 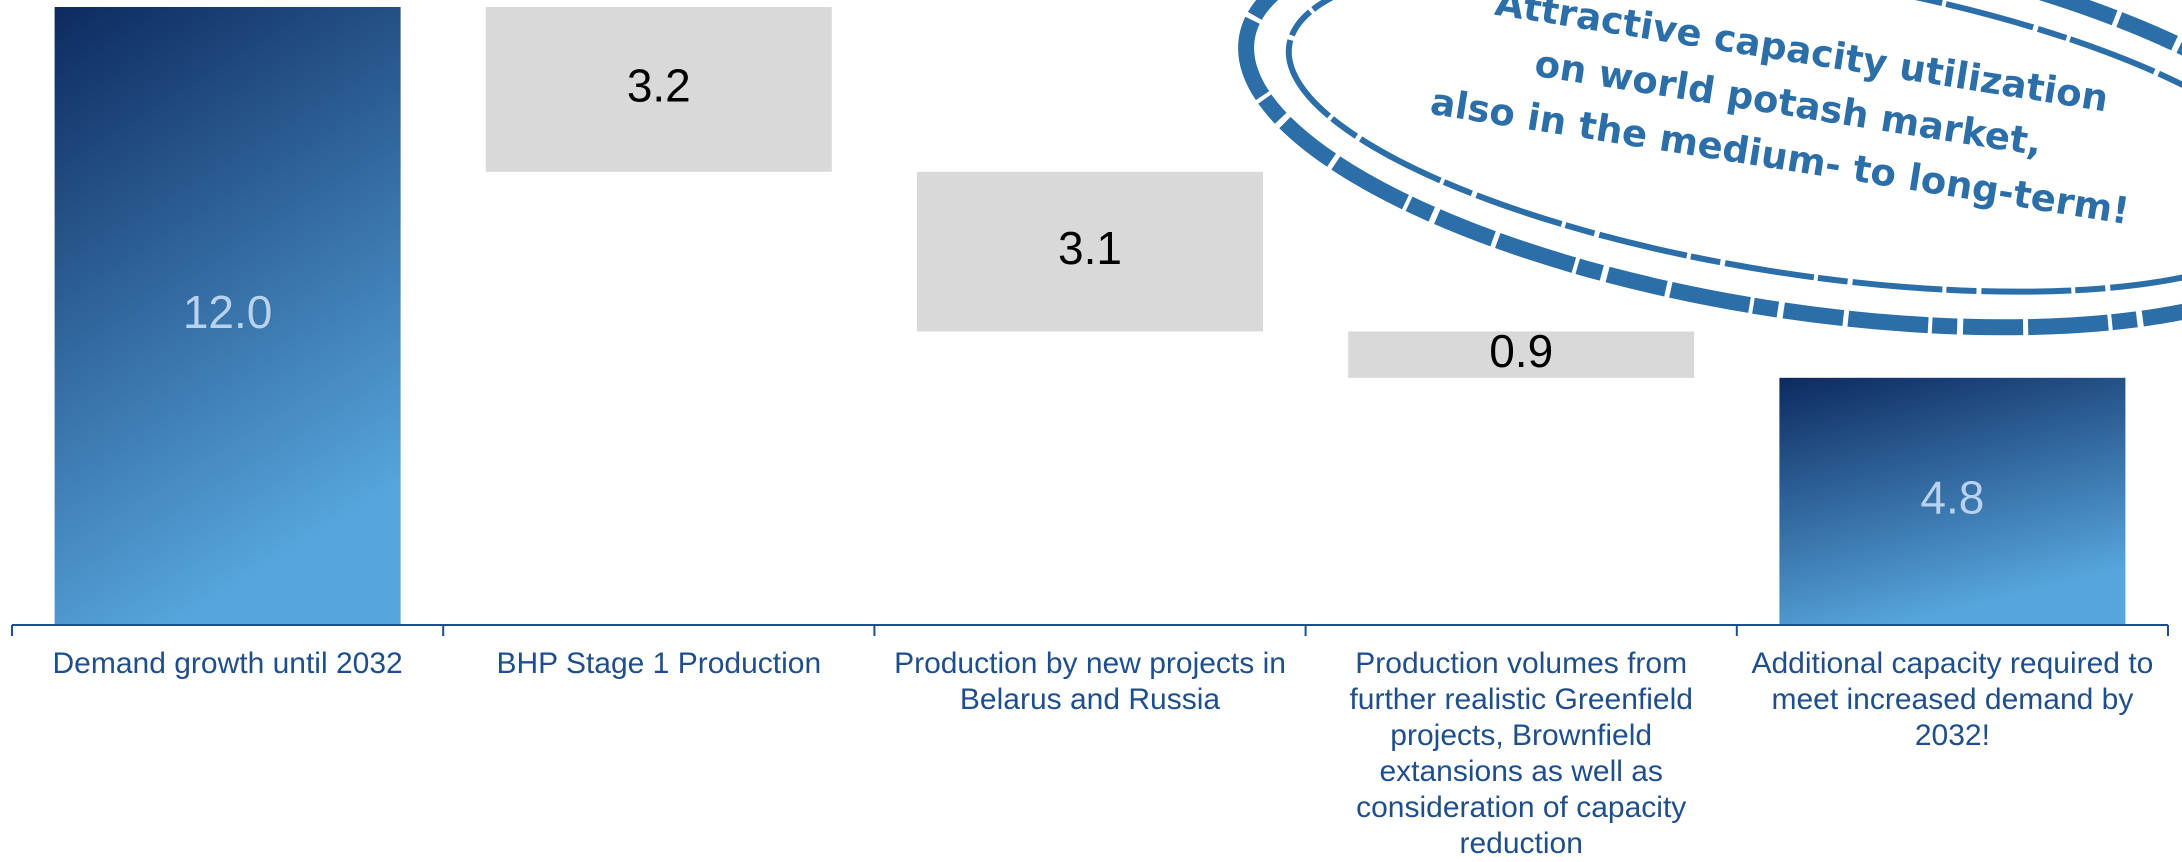 What do you see at coordinates (1521, 663) in the screenshot?
I see `category-label-4-line-1: Production volumes from` at bounding box center [1521, 663].